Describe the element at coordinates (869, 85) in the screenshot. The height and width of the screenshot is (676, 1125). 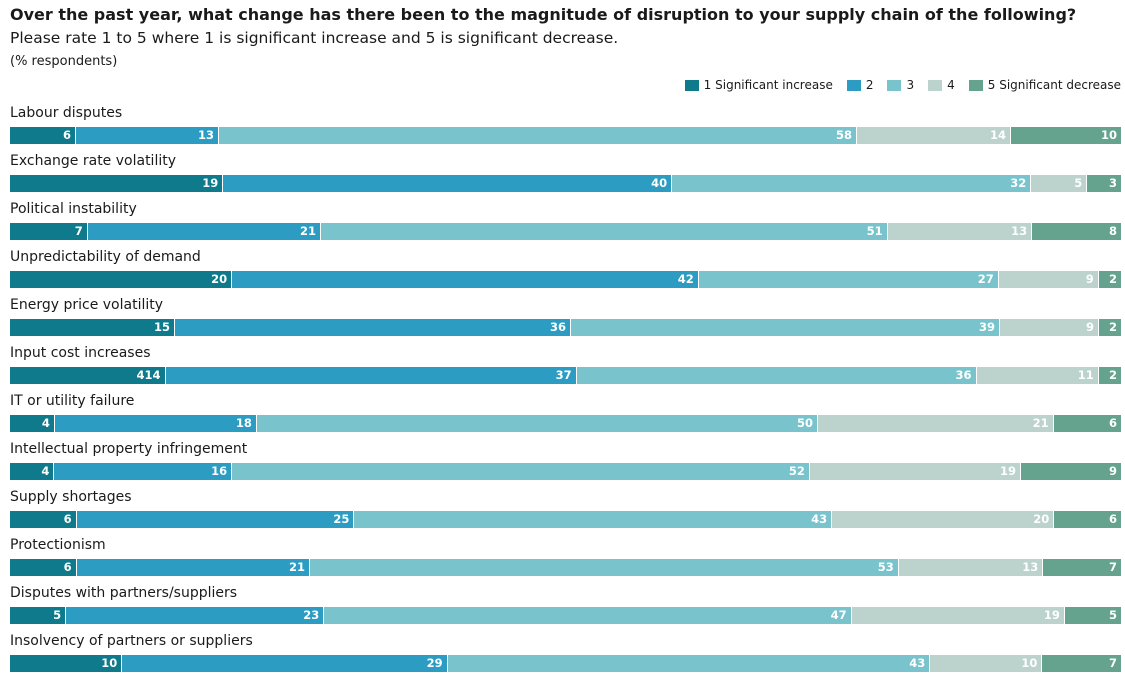
I see `legend-label: 2` at that location.